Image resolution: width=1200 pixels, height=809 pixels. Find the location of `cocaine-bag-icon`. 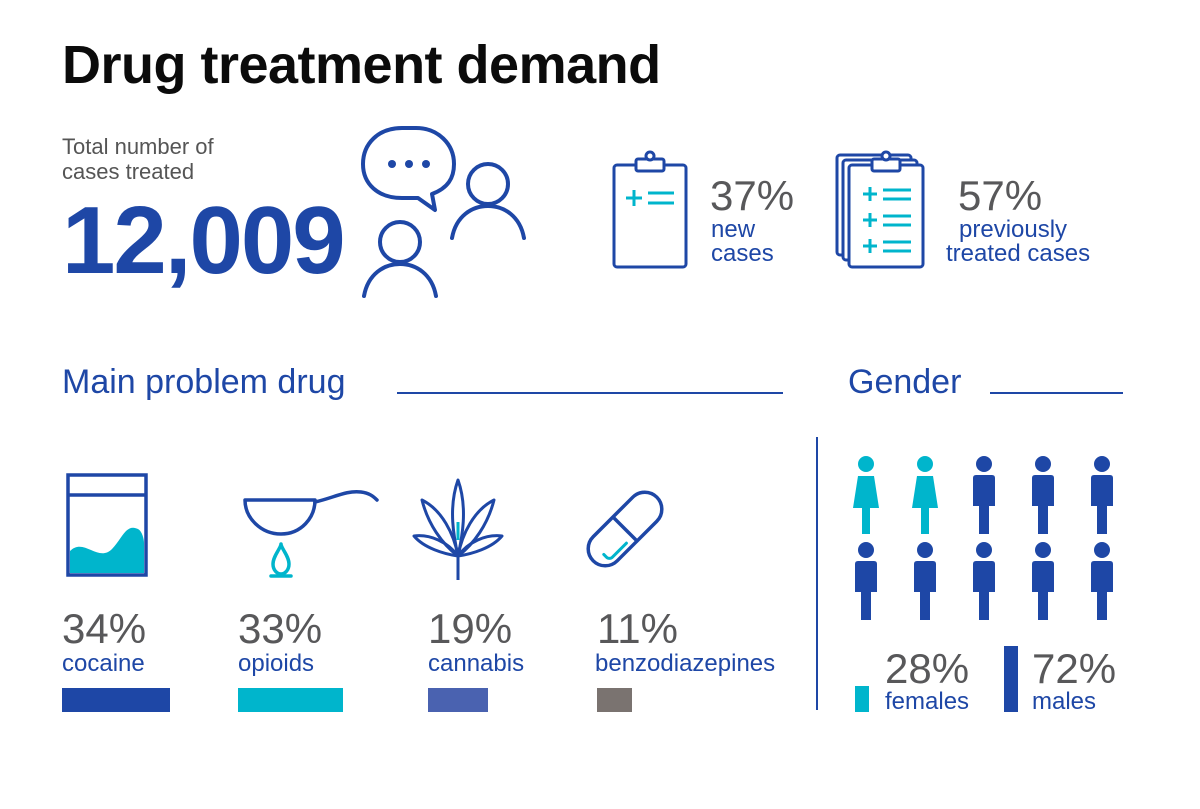

cocaine-bag-icon is located at coordinates (107, 525).